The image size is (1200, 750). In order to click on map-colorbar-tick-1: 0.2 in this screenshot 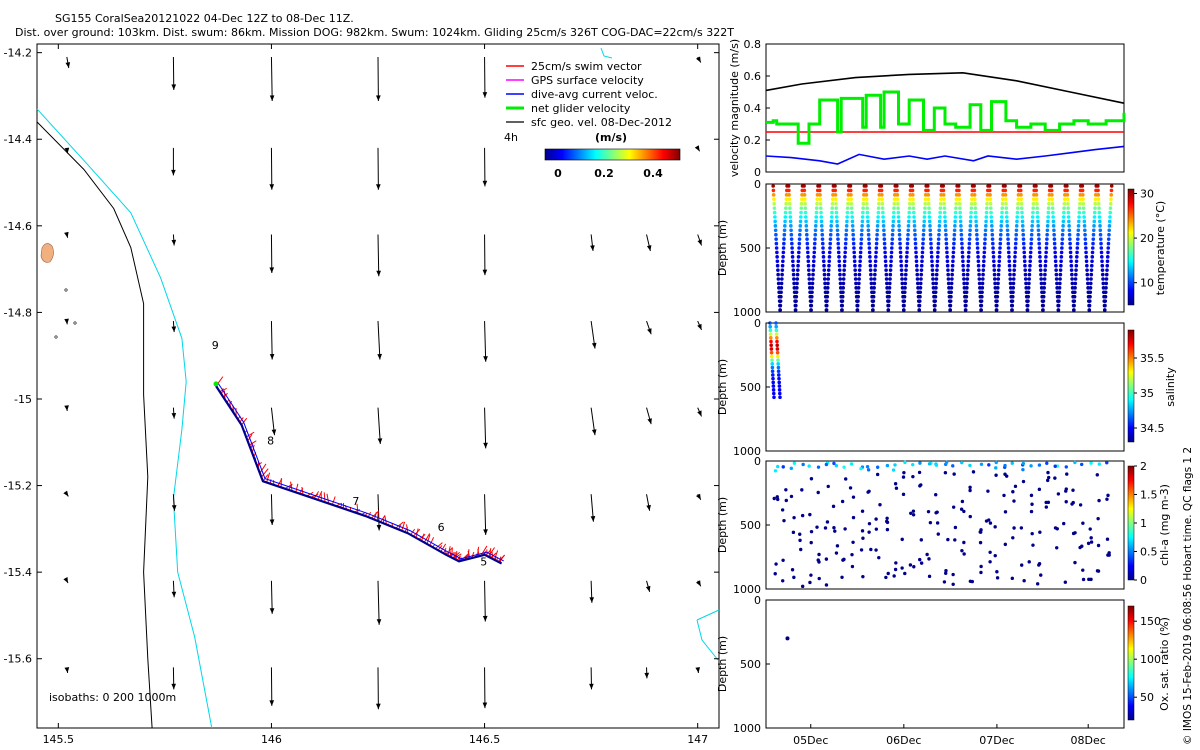, I will do `click(604, 173)`.